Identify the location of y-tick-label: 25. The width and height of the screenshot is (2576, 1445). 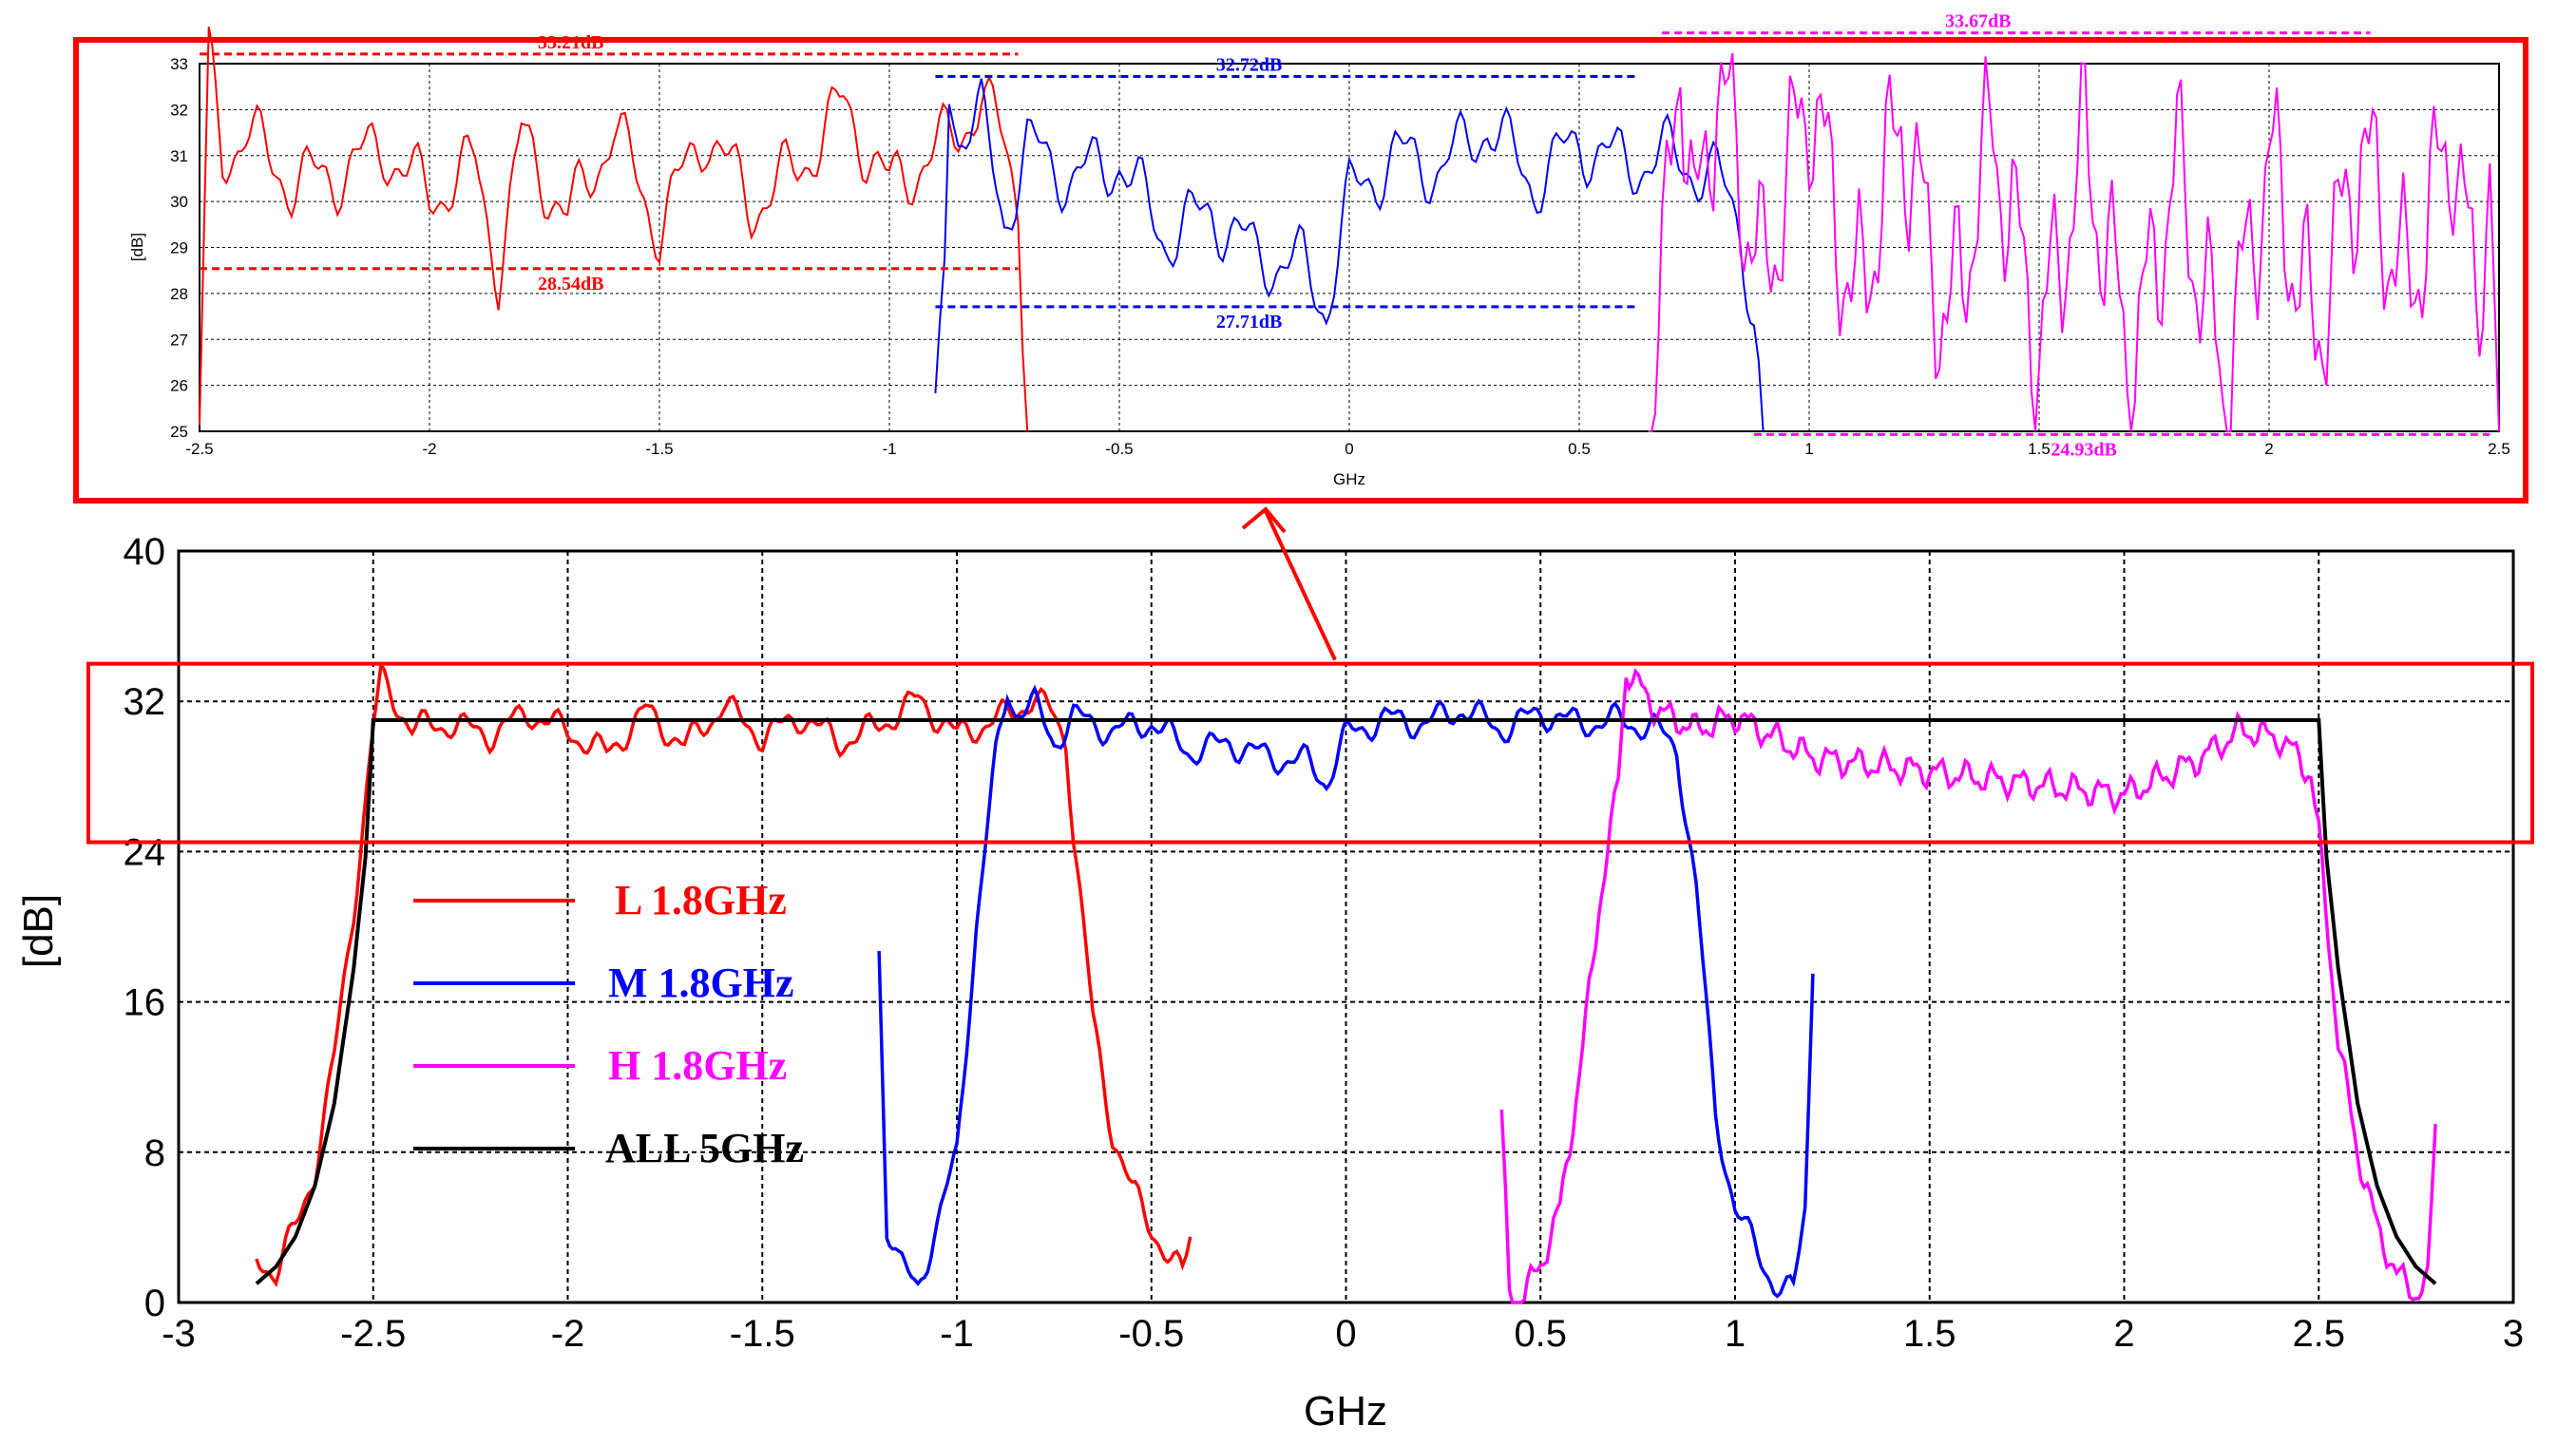
(179, 432).